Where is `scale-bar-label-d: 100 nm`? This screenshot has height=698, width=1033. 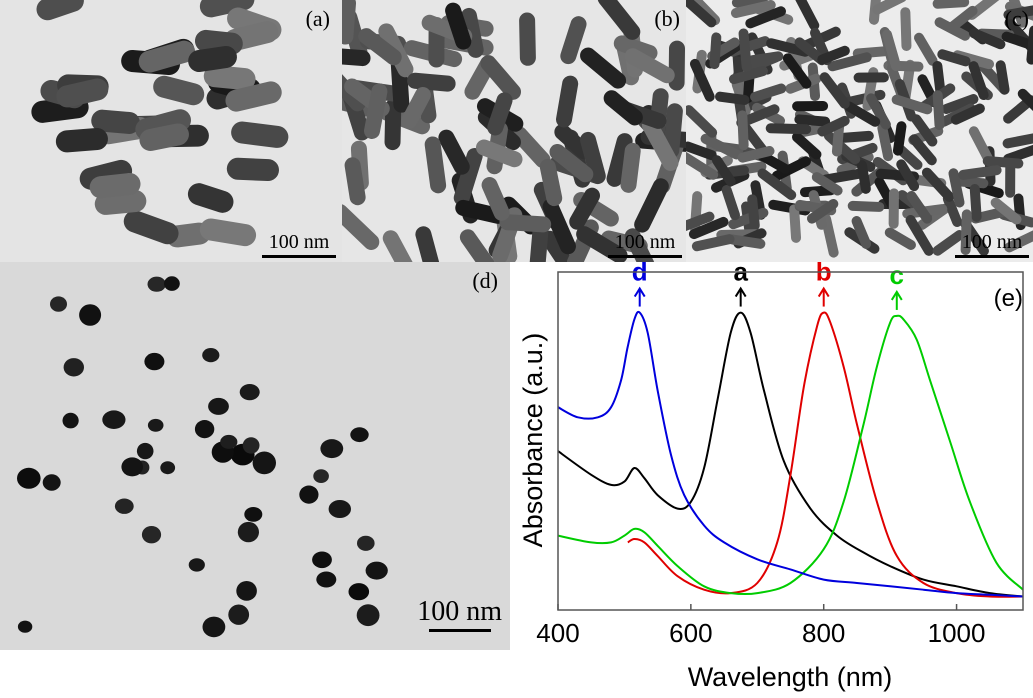 scale-bar-label-d: 100 nm is located at coordinates (459, 611).